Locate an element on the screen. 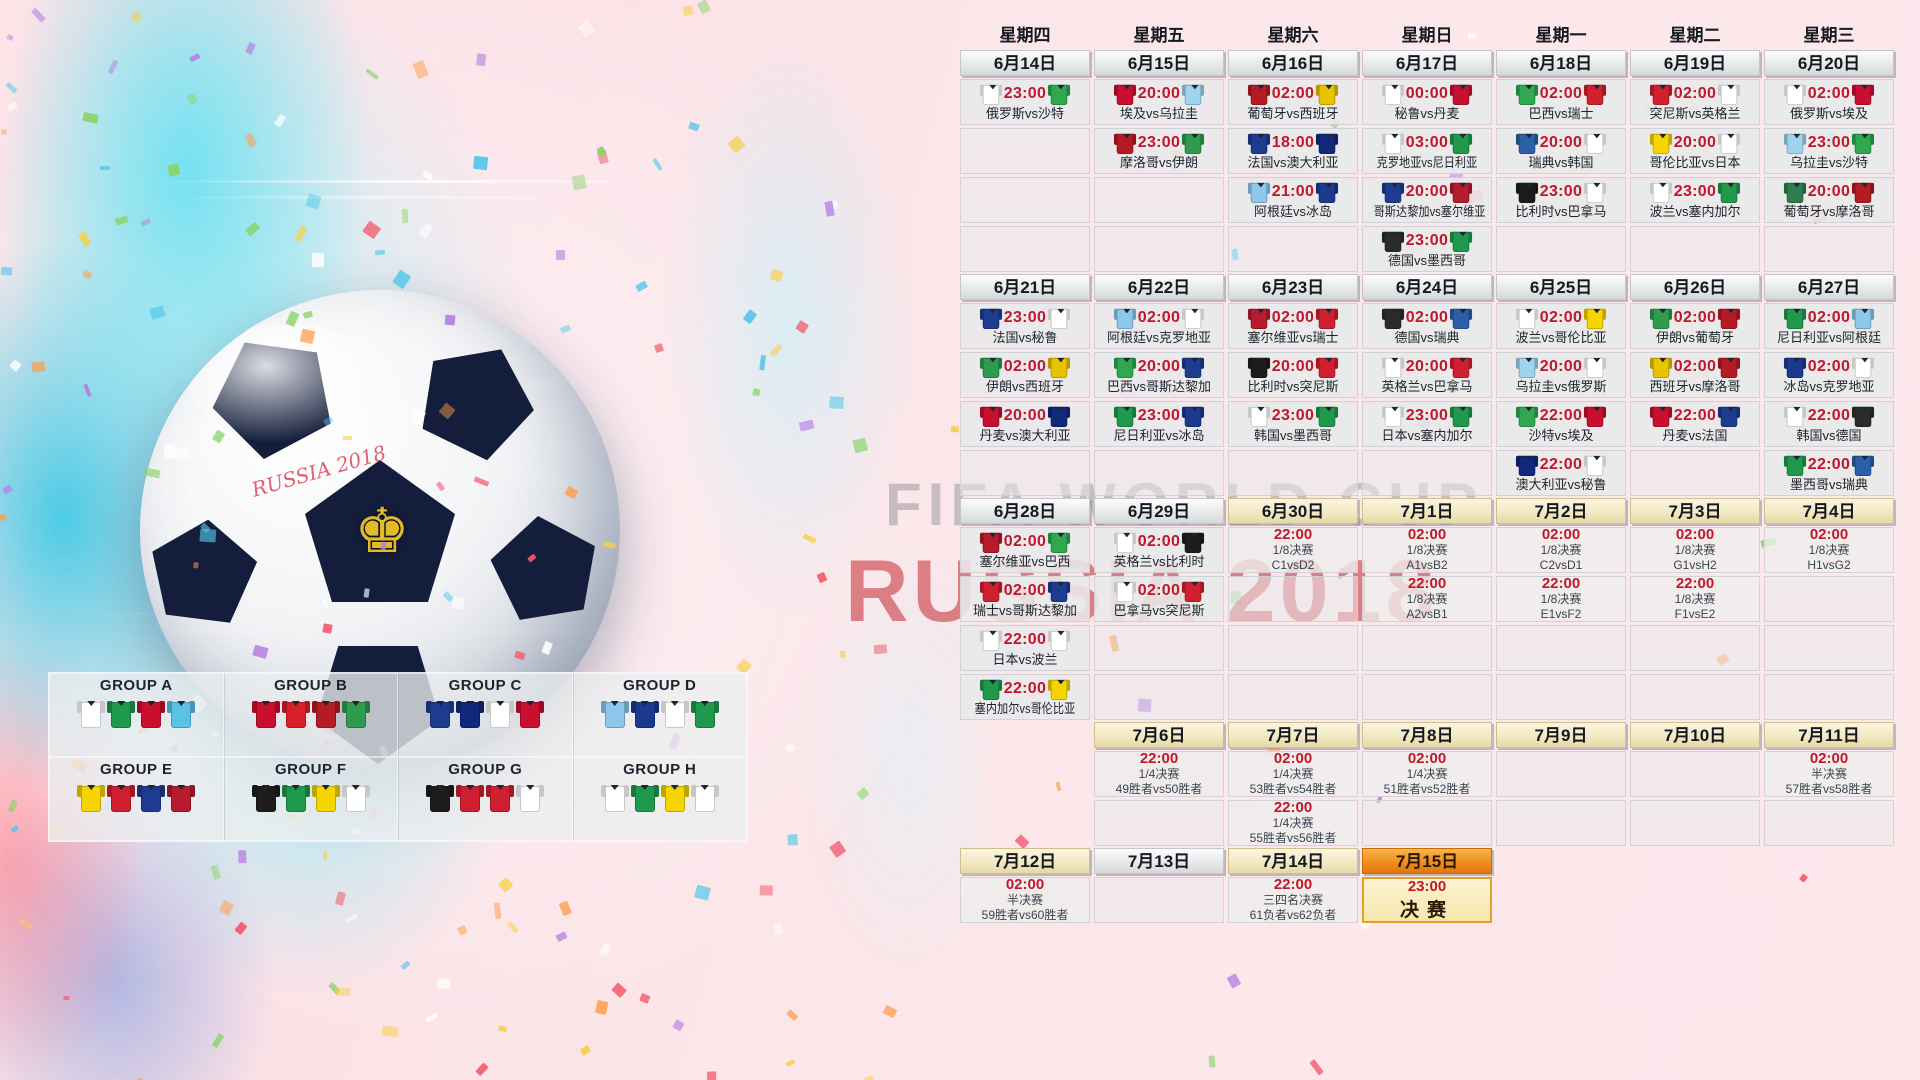 This screenshot has height=1080, width=1920. group-cell: GROUP E is located at coordinates (136, 799).